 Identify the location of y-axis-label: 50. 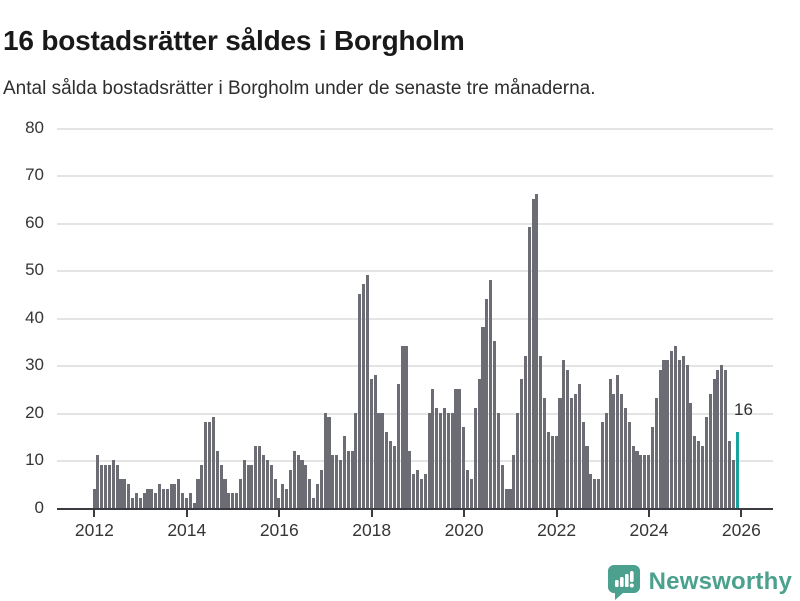
(34, 269).